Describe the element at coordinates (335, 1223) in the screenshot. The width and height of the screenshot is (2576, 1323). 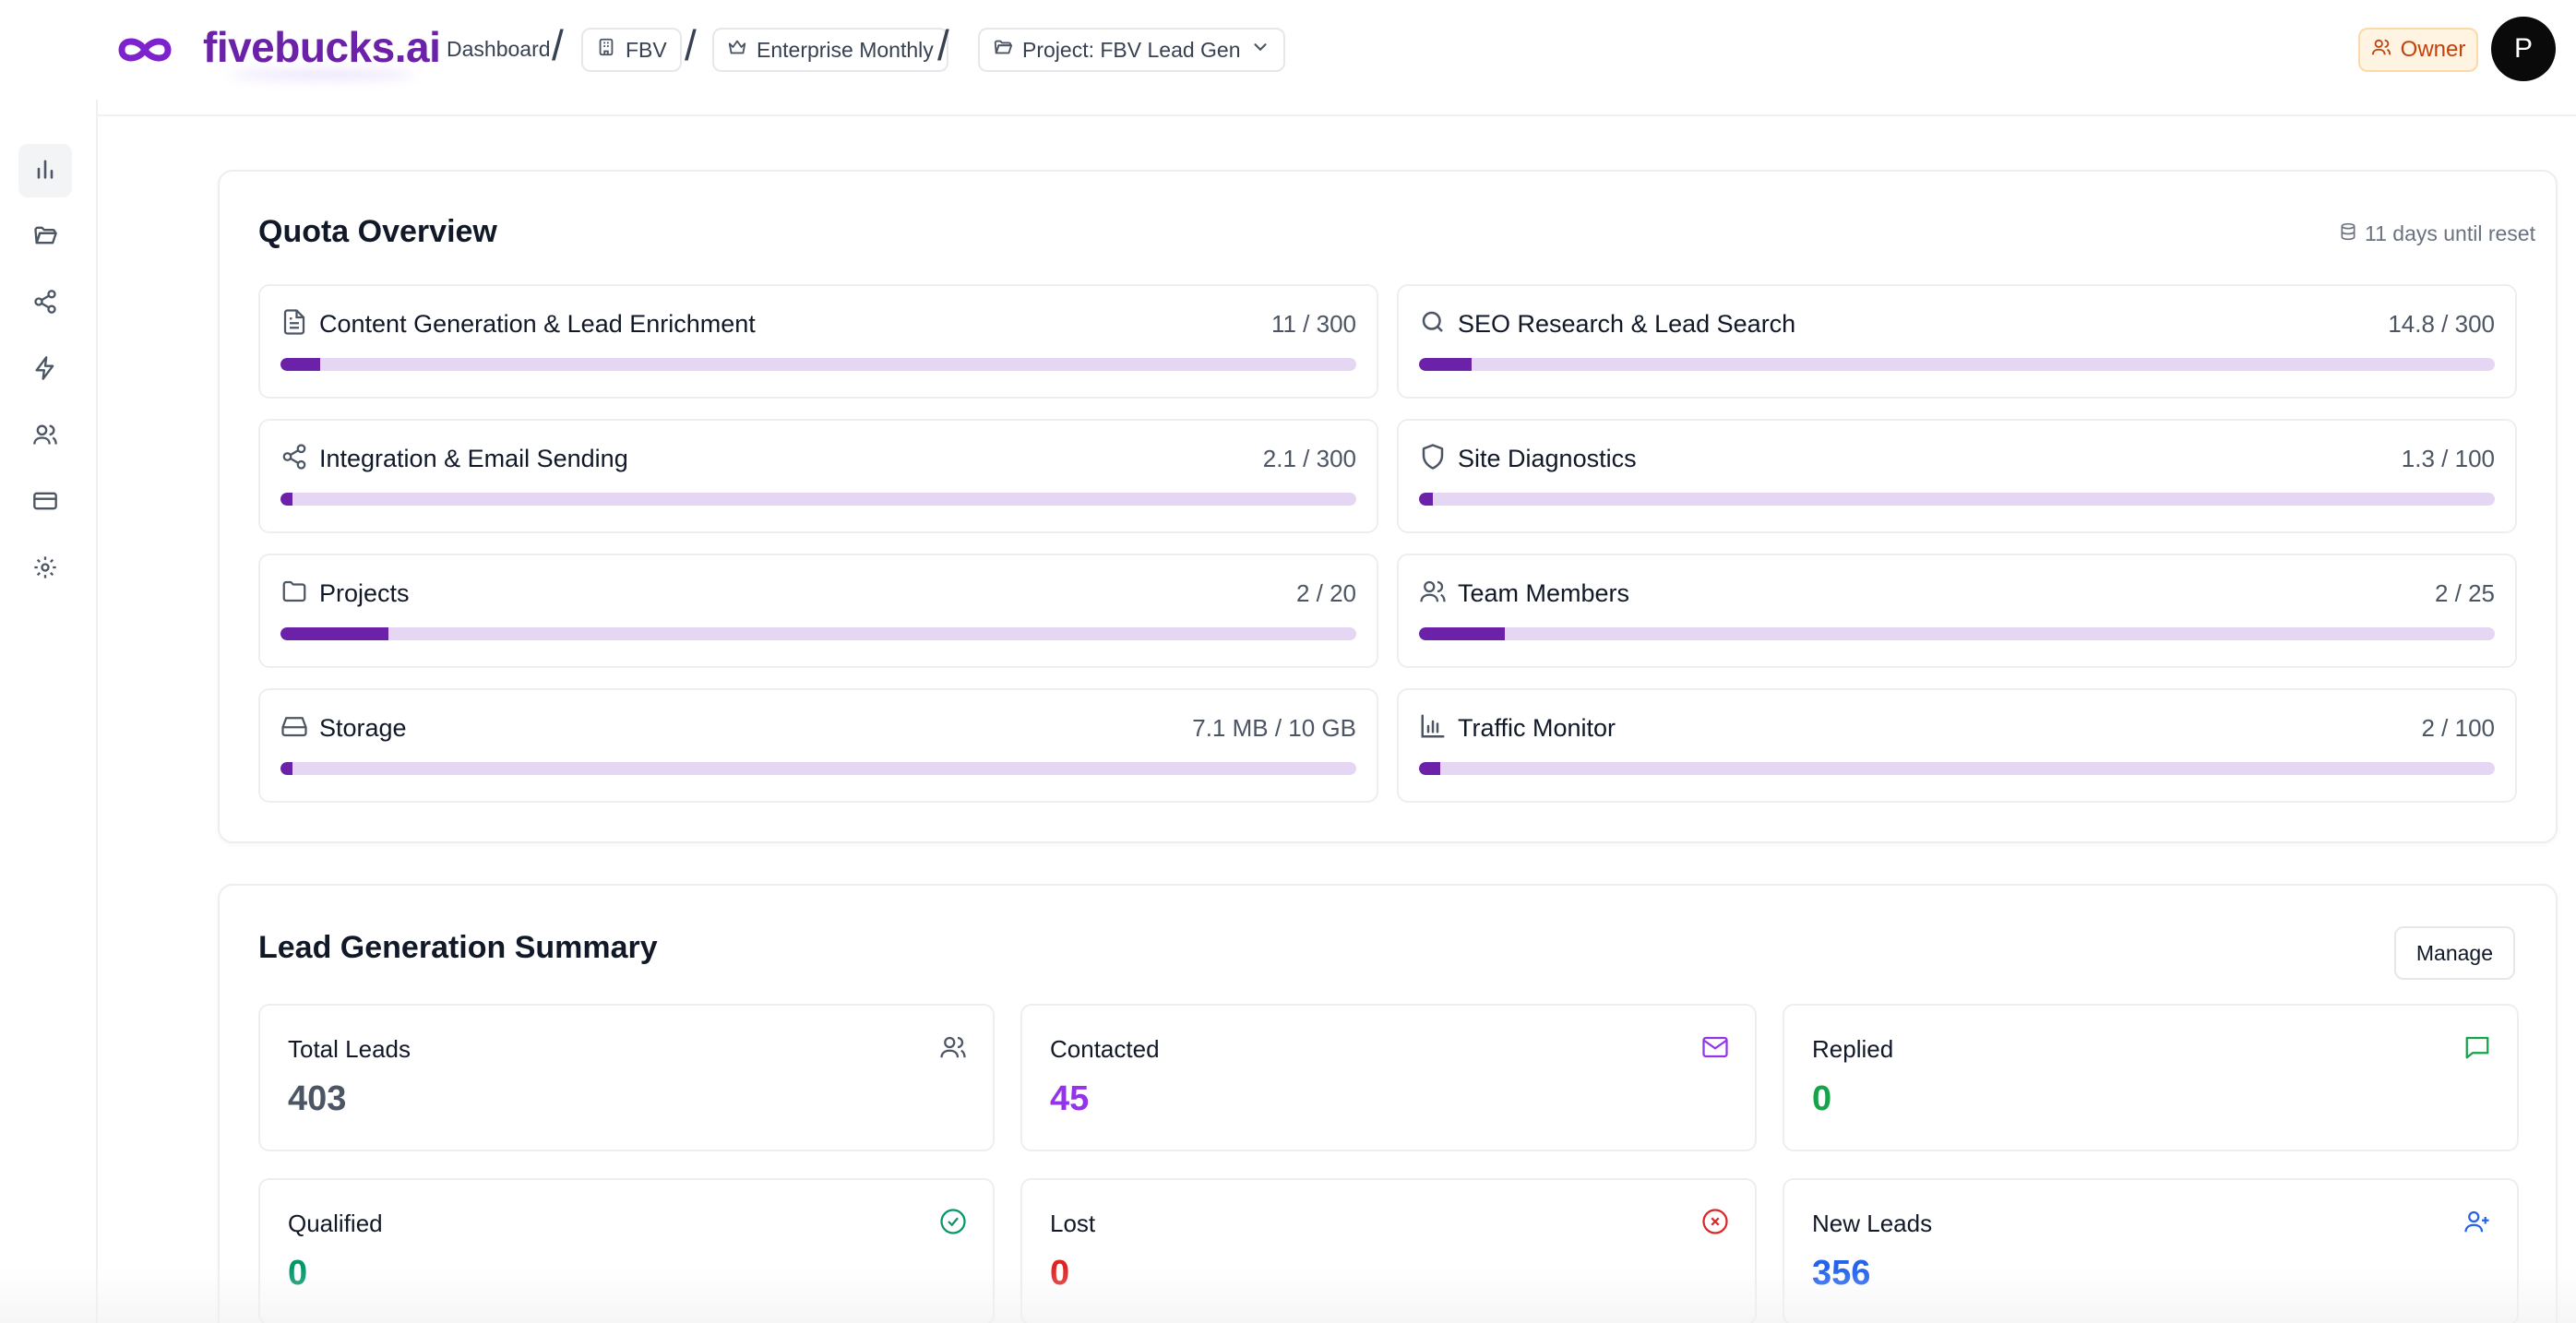
I see `stat-label: Qualified` at that location.